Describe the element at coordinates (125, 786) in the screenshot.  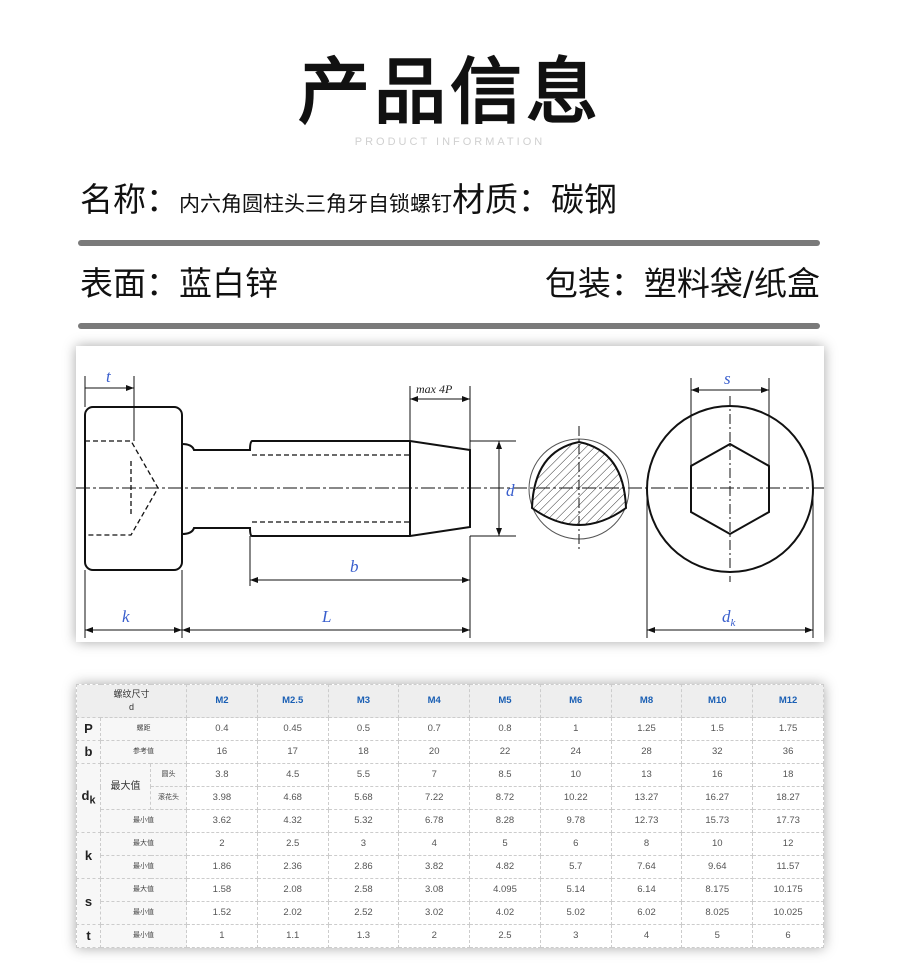
I see `row-group-label: 最大值` at that location.